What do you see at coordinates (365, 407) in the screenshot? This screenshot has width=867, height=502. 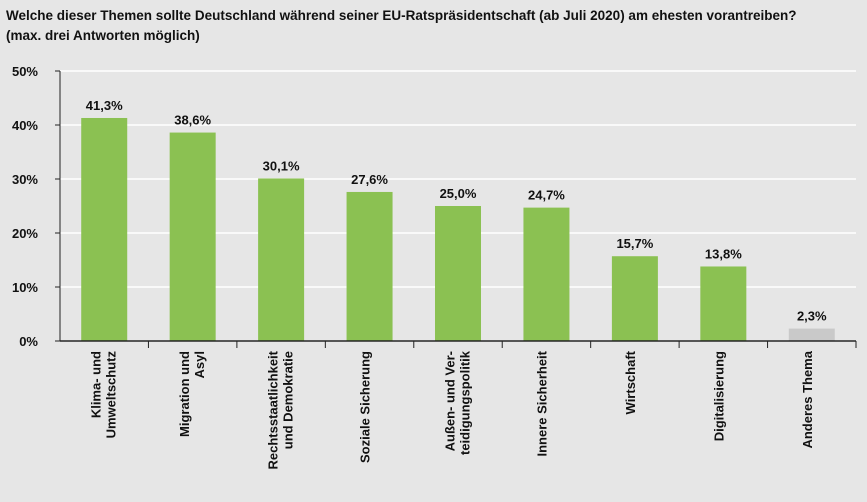 I see `x-tick-label: Soziale Sicherung` at bounding box center [365, 407].